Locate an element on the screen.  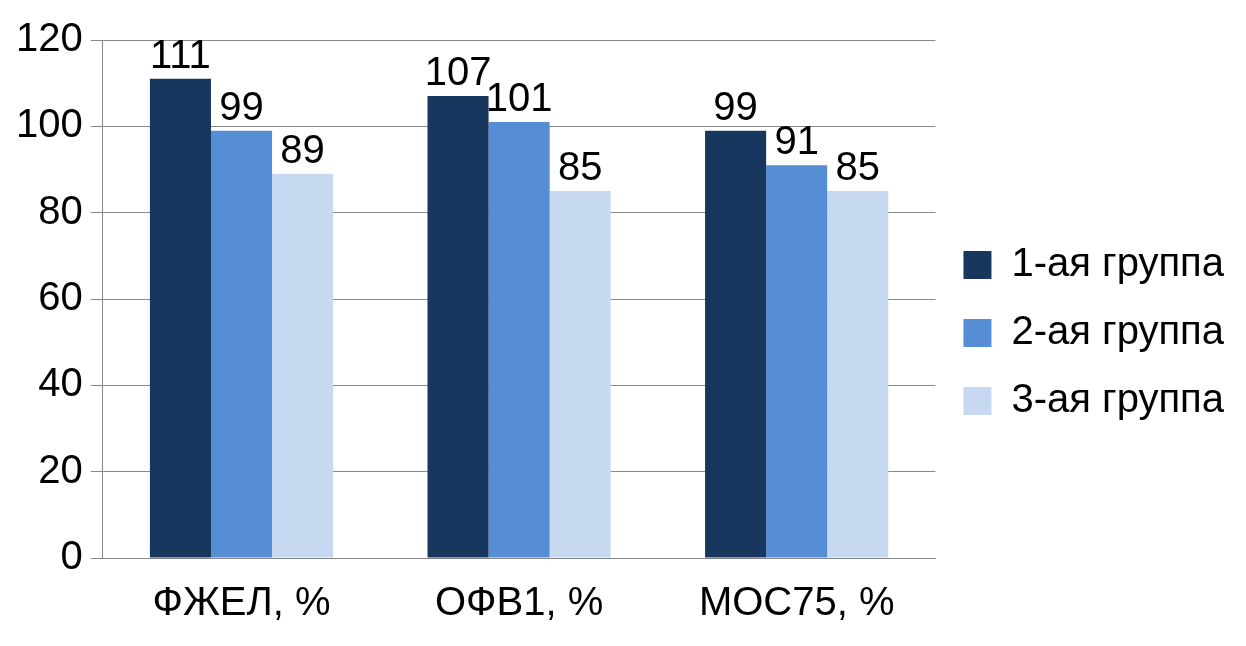
y-tick-label: 120 is located at coordinates (49, 37).